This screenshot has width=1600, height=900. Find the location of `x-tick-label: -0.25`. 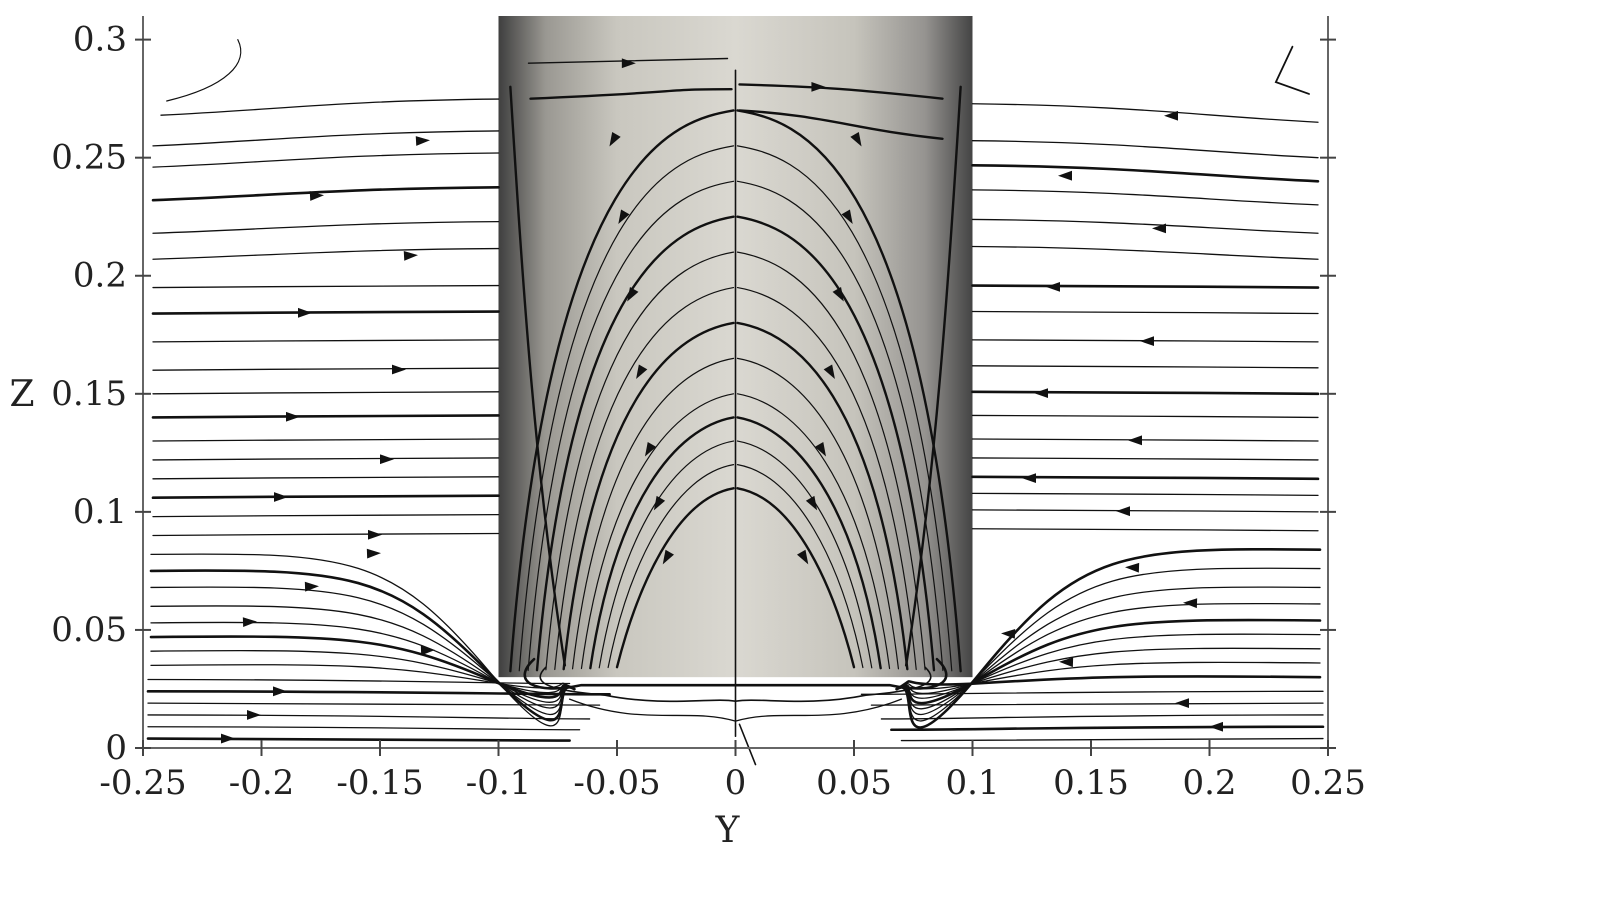

x-tick-label: -0.25 is located at coordinates (142, 783).